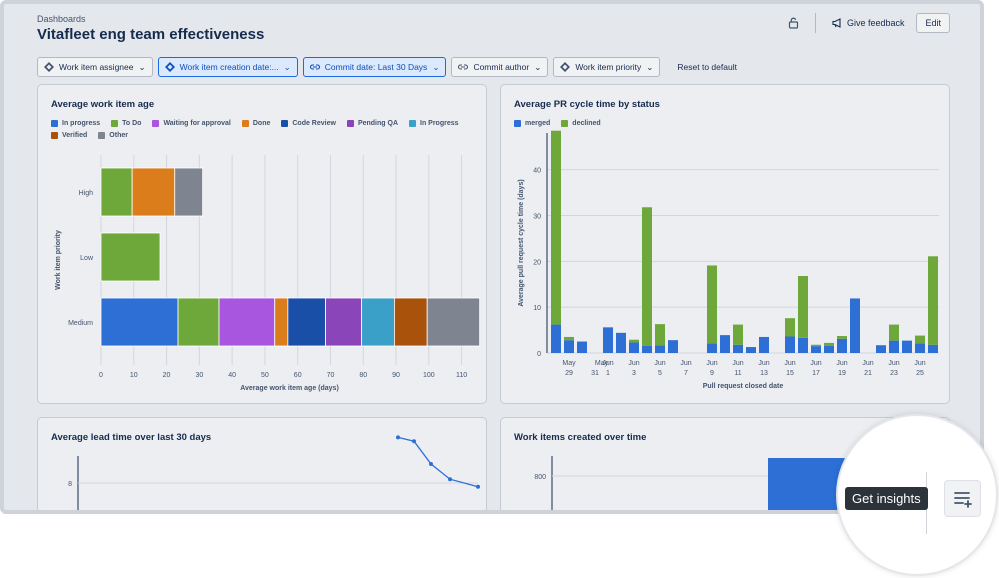 The width and height of the screenshot is (999, 578). I want to click on legend-item: merged, so click(532, 123).